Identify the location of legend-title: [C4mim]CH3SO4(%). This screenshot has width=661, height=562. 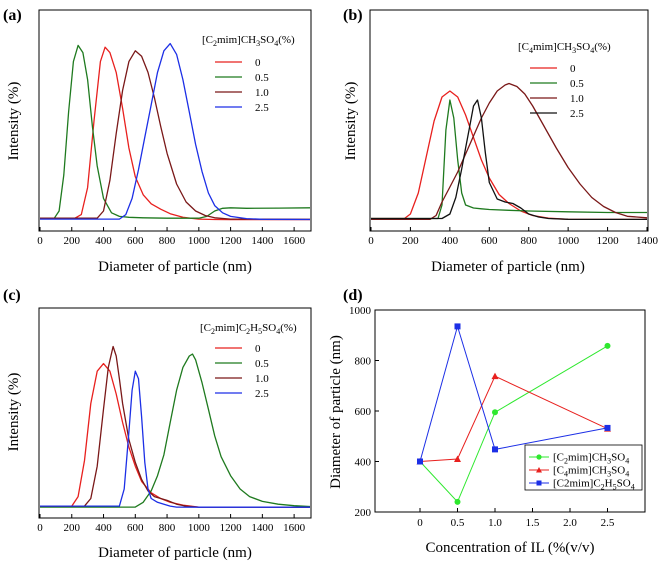
(564, 48).